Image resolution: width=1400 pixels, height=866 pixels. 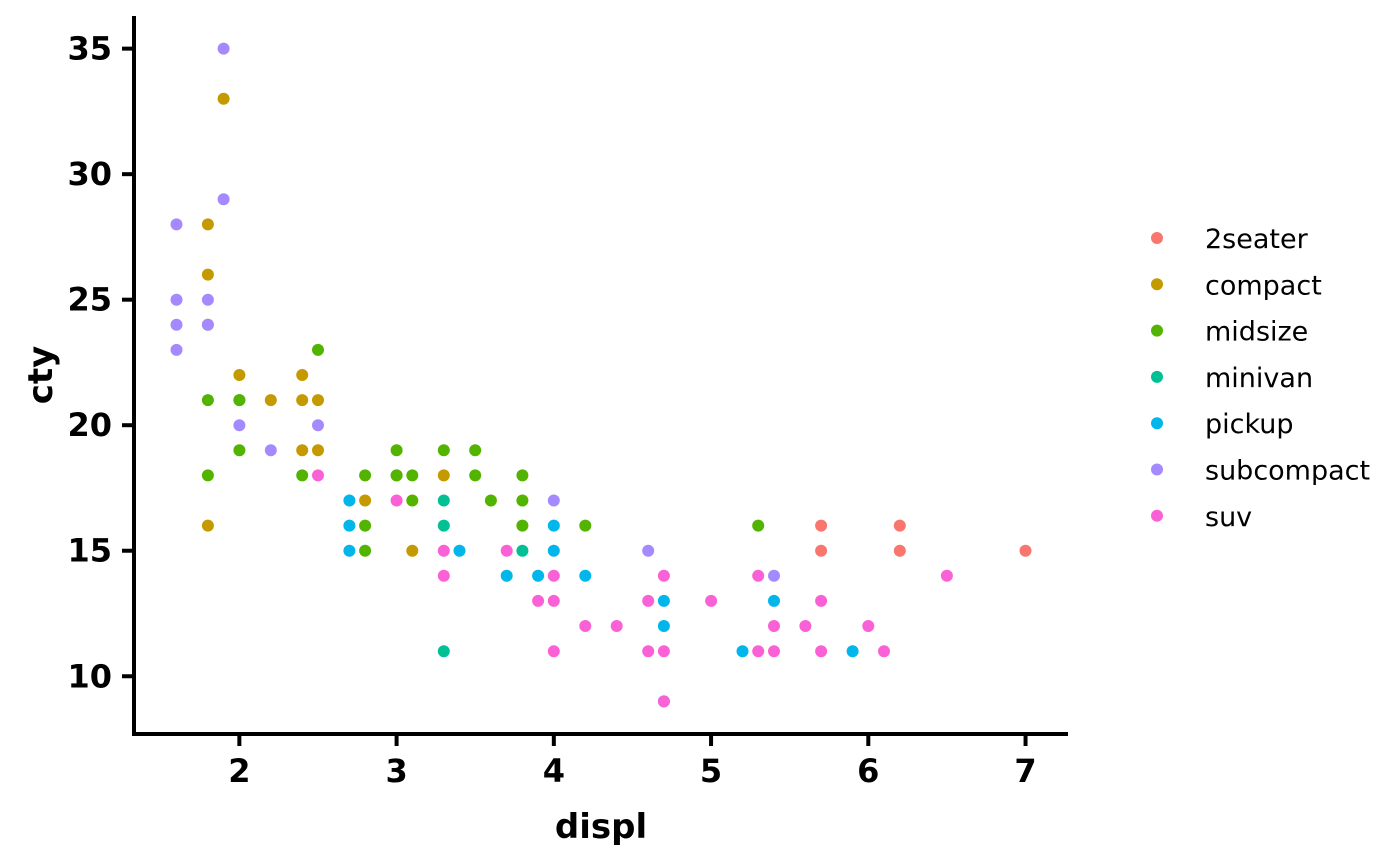 What do you see at coordinates (1157, 238) in the screenshot?
I see `legend-key-2seater` at bounding box center [1157, 238].